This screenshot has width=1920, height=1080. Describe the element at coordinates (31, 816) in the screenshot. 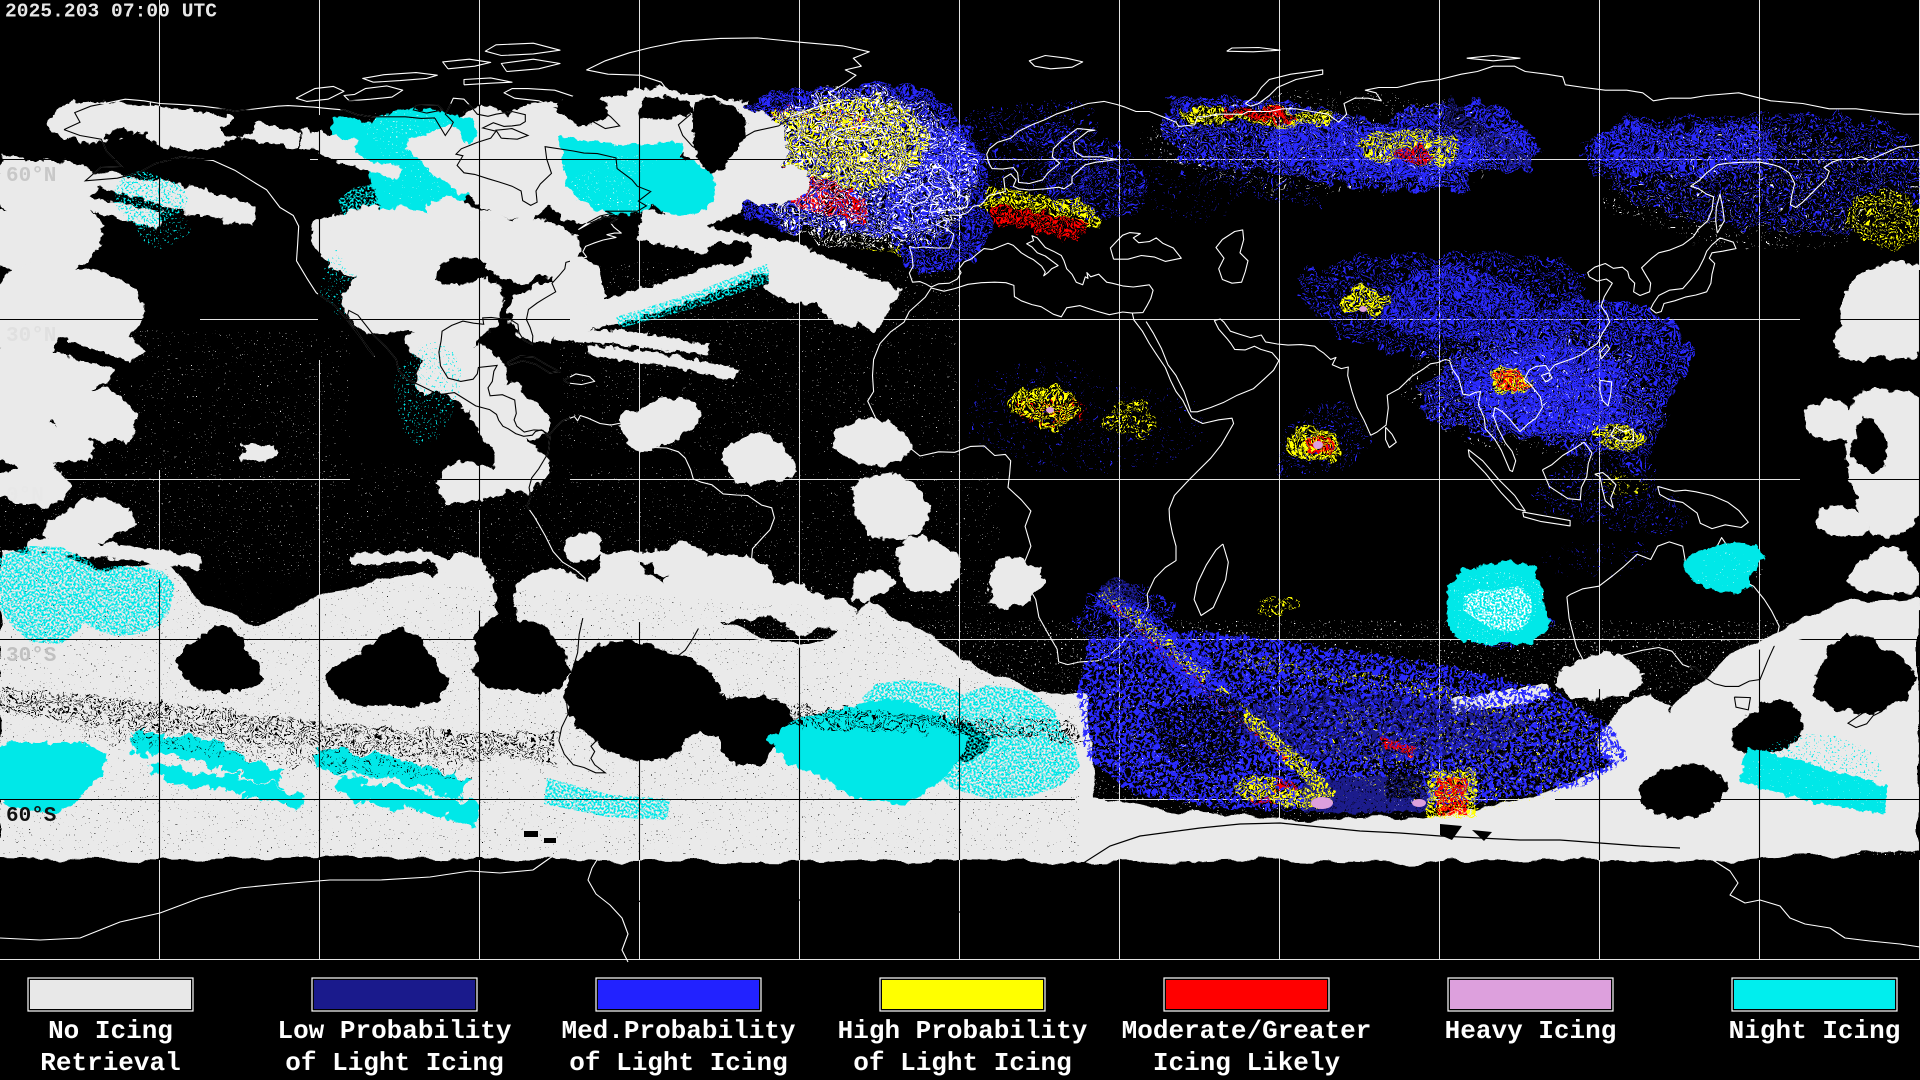

I see `svg-text: 60°S` at that location.